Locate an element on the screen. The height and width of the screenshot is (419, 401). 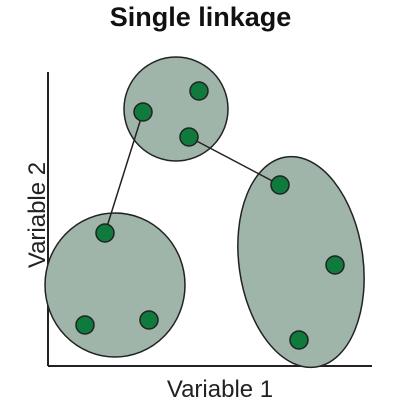
linkage-line-top-to-bottom-left is located at coordinates (124, 172).